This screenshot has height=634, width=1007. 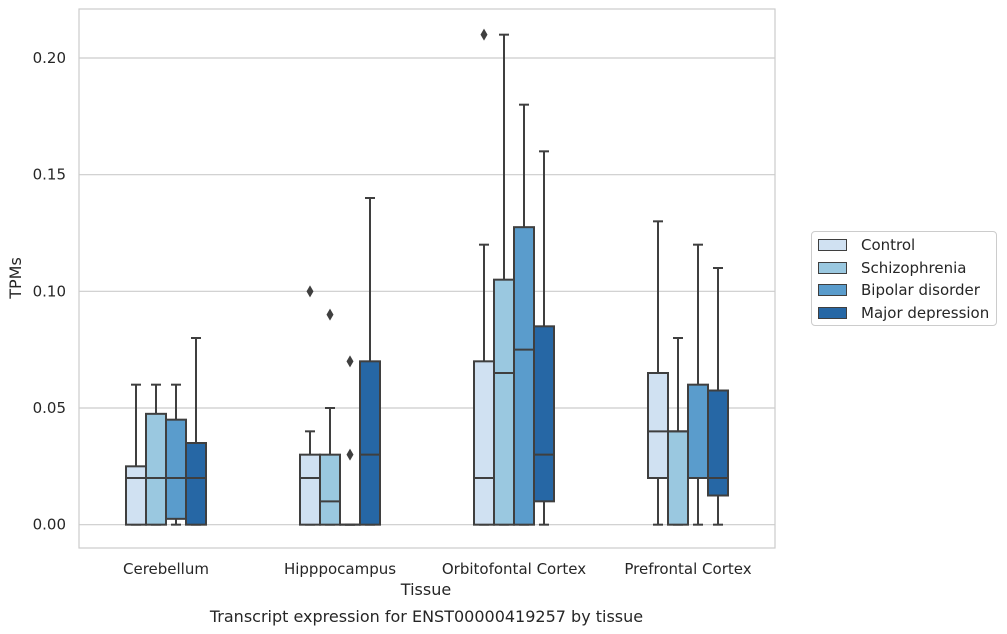 I want to click on x-tick-label: Prefrontal Cortex, so click(x=687, y=569).